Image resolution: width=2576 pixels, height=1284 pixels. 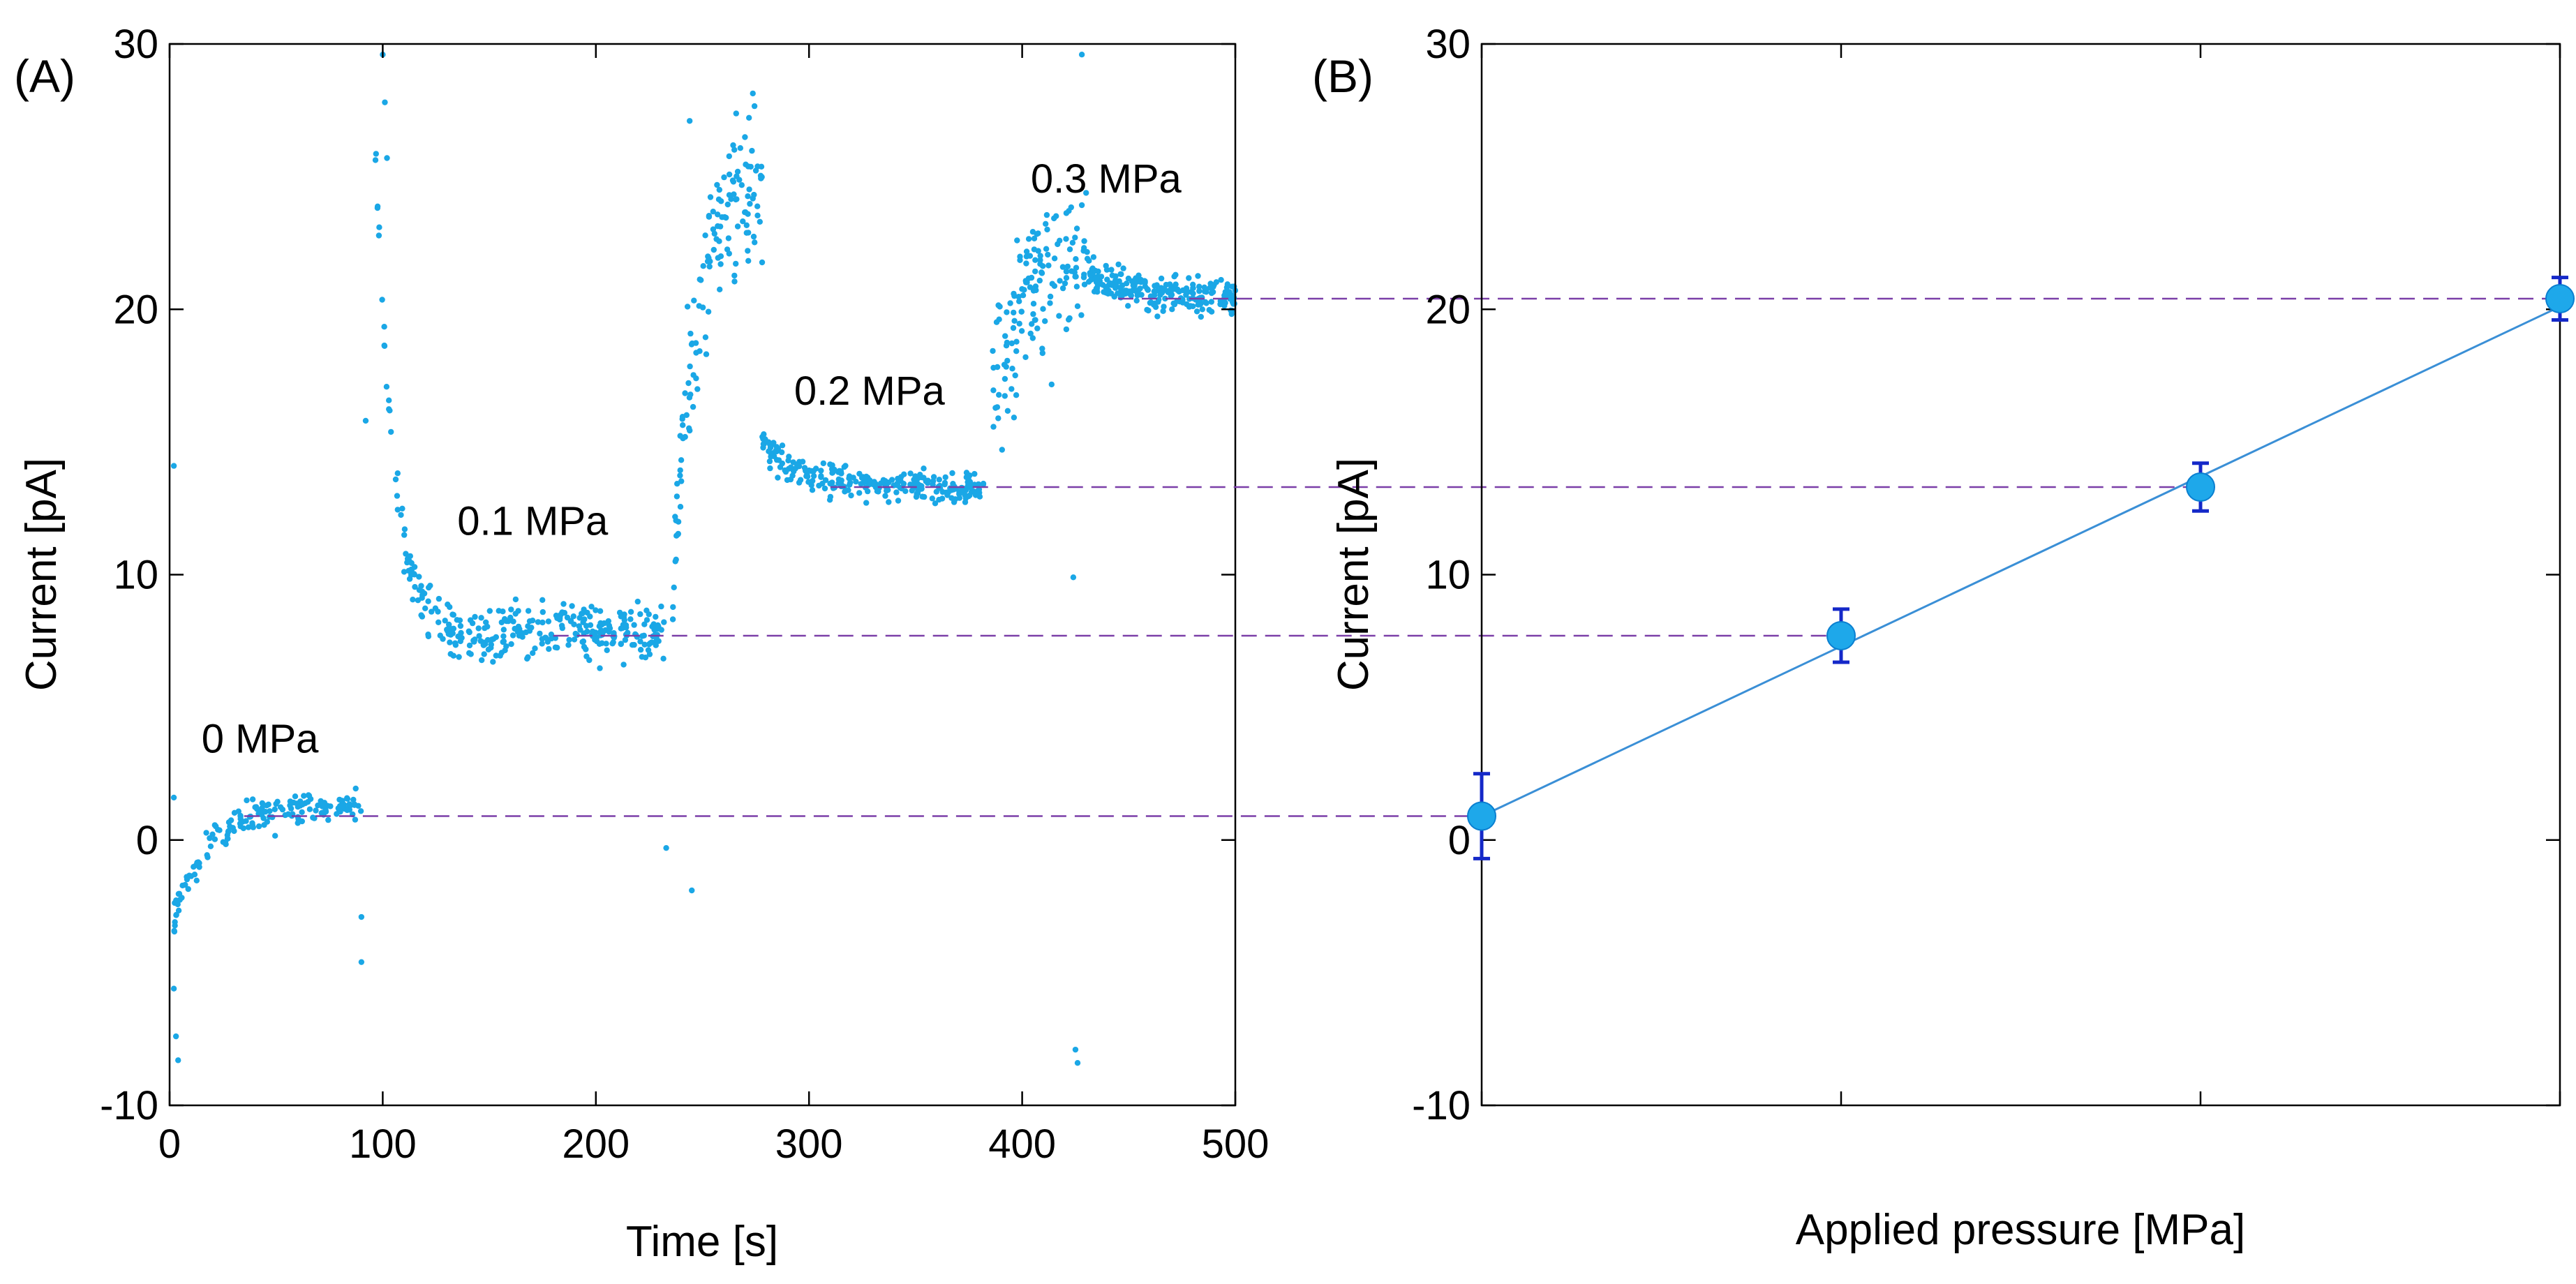 I want to click on panel-a-x-tick-label: 0, so click(x=169, y=1144).